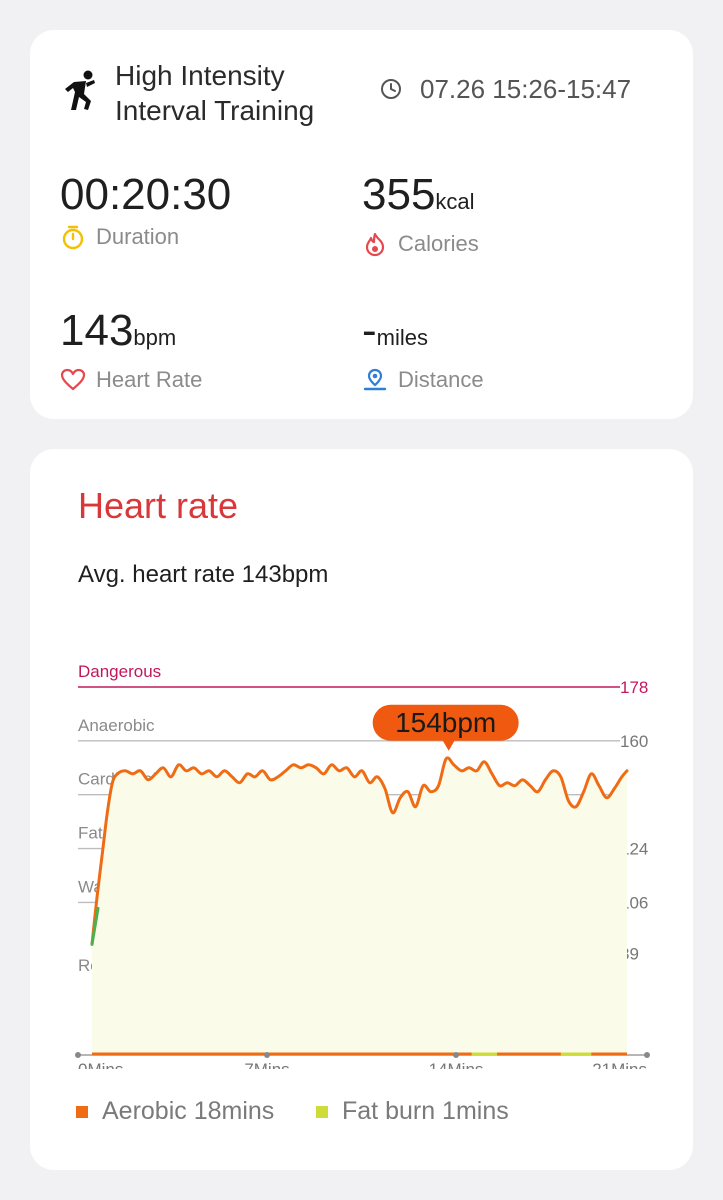 Image resolution: width=723 pixels, height=1200 pixels. I want to click on peak-label: 154bpm, so click(445, 722).